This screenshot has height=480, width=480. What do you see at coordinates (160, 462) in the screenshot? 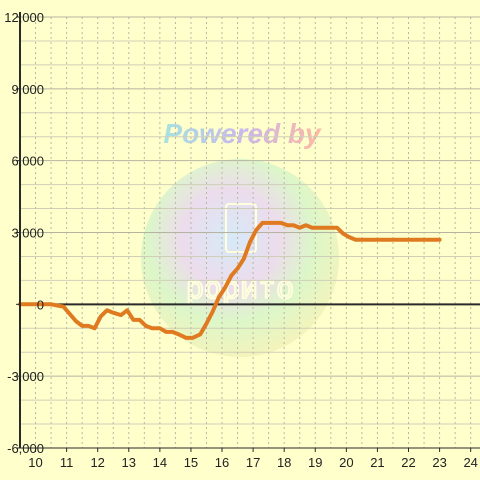
I see `x-tick-label: 14` at bounding box center [160, 462].